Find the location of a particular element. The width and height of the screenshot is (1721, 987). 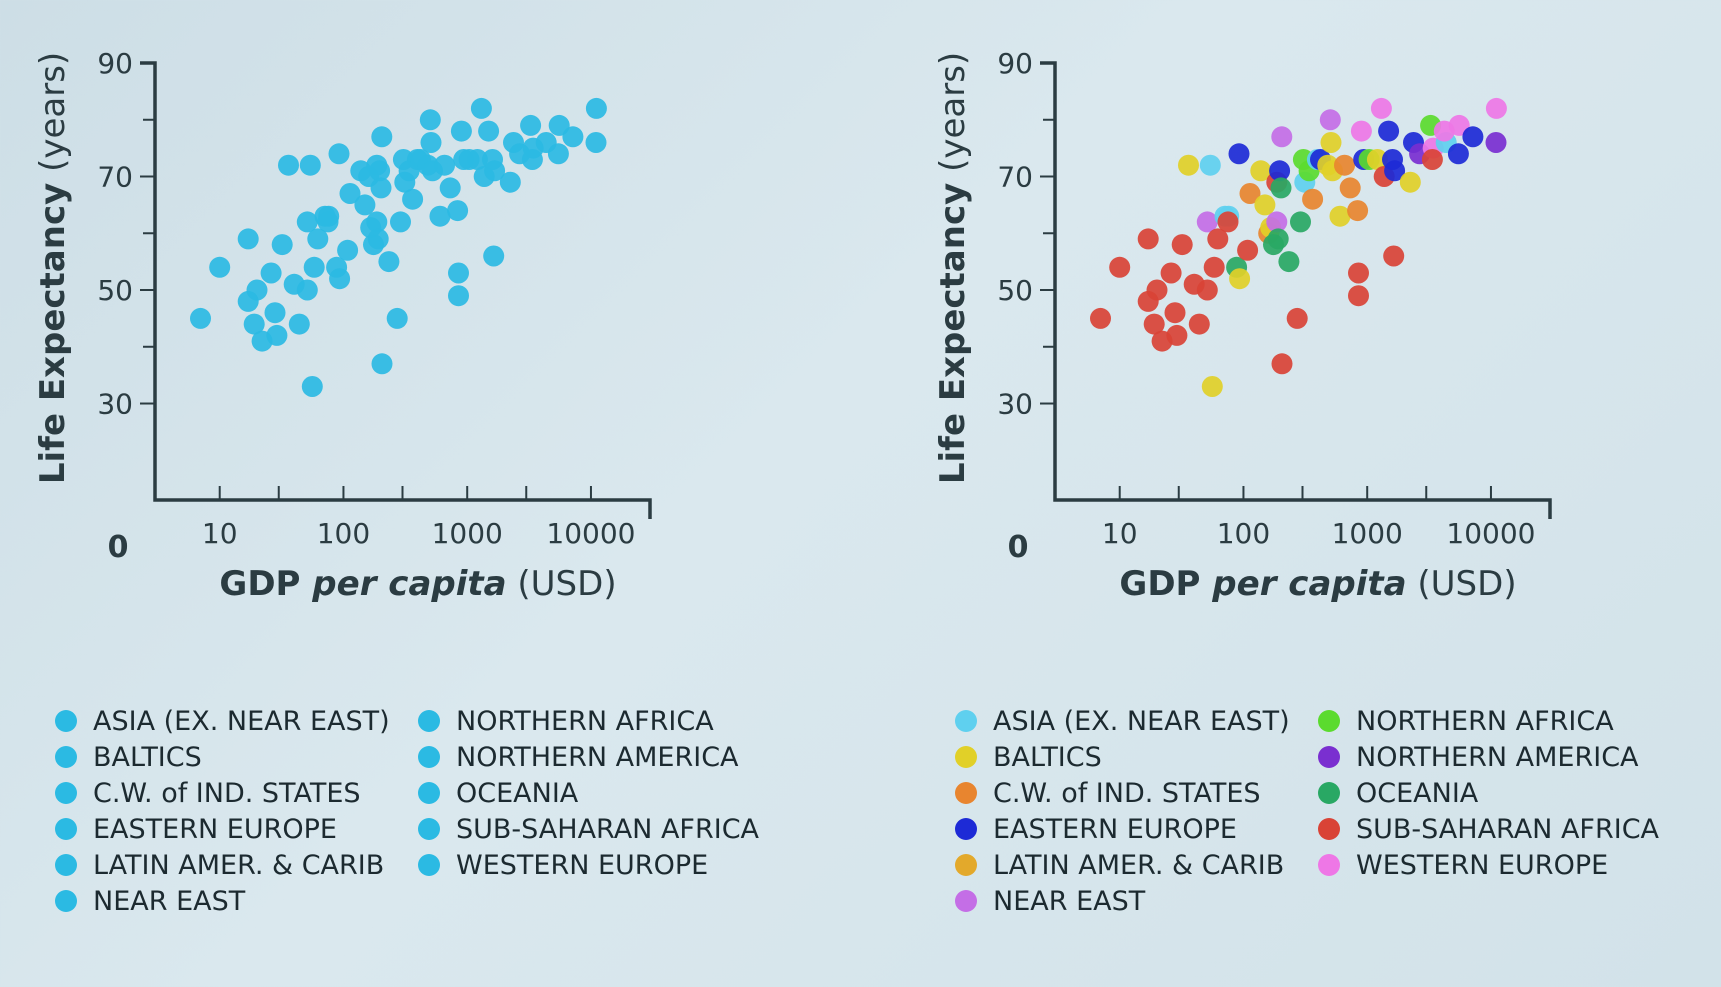

legend-label: LATIN AMER. & CARIB is located at coordinates (1139, 865).